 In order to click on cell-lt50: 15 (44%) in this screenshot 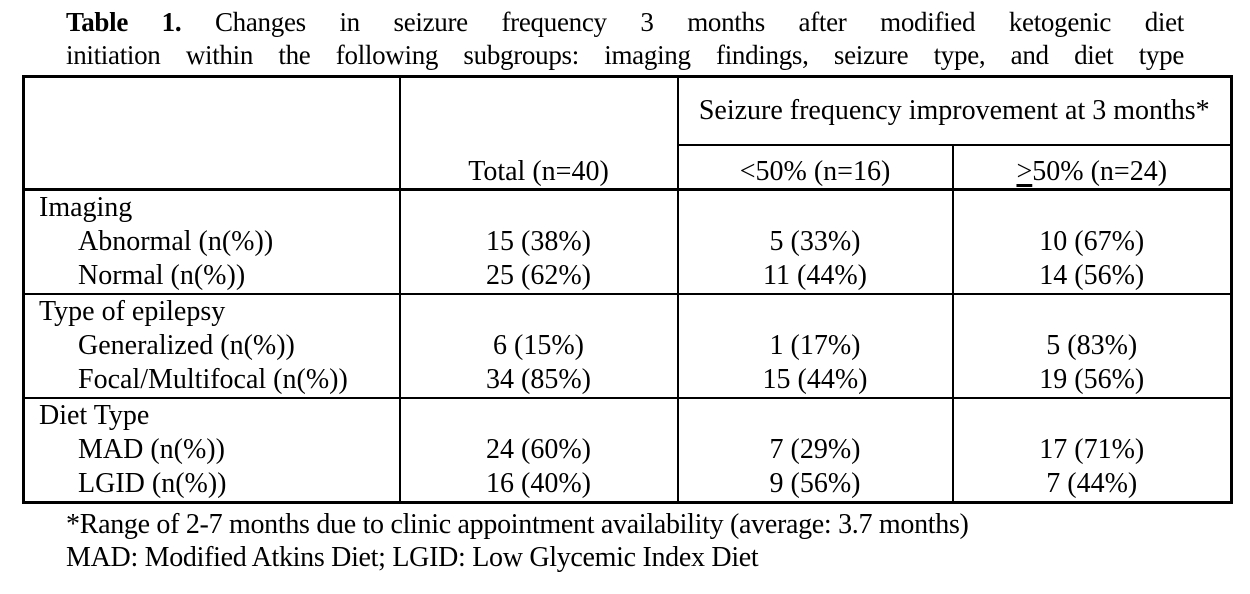, I will do `click(814, 380)`.